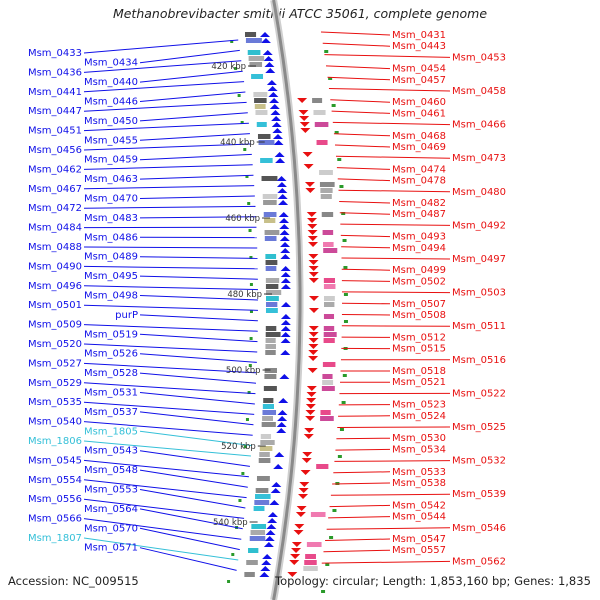 The height and width of the screenshot is (600, 600). Describe the element at coordinates (419, 472) in the screenshot. I see `gene-label-right: Msm_0533` at that location.